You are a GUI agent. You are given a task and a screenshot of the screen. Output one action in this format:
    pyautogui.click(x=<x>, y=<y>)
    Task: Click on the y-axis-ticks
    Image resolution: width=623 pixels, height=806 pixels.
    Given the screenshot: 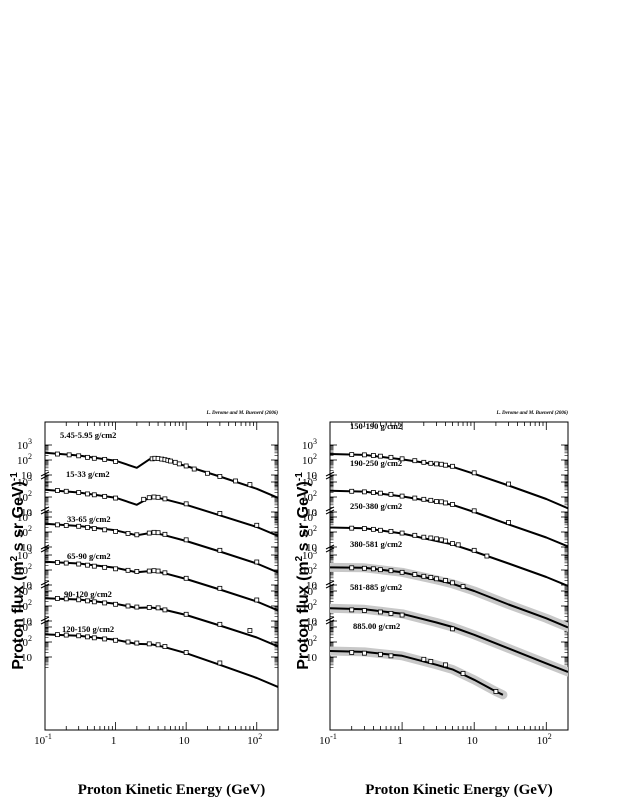 What is the action you would take?
    pyautogui.click(x=446, y=556)
    